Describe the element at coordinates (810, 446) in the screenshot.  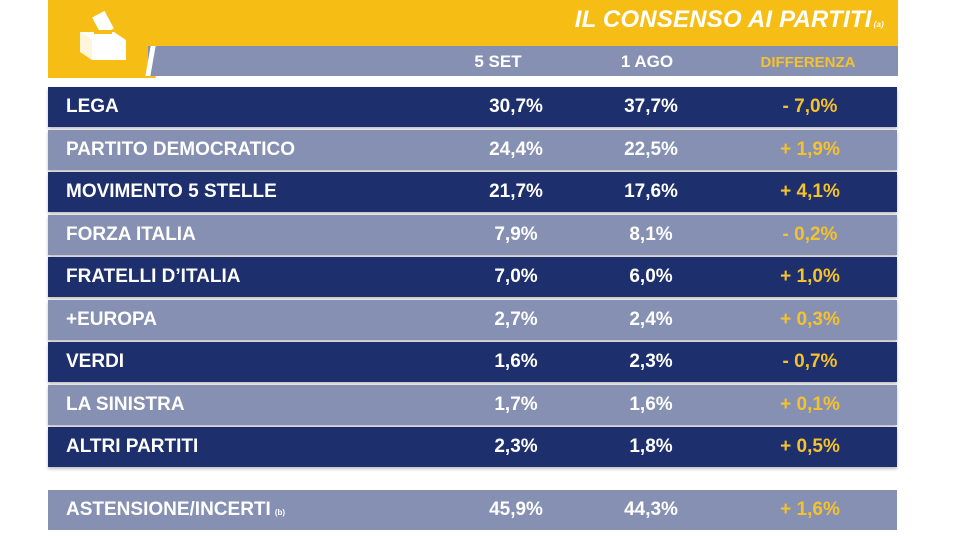
I see `value-differenza: + 0,5%` at that location.